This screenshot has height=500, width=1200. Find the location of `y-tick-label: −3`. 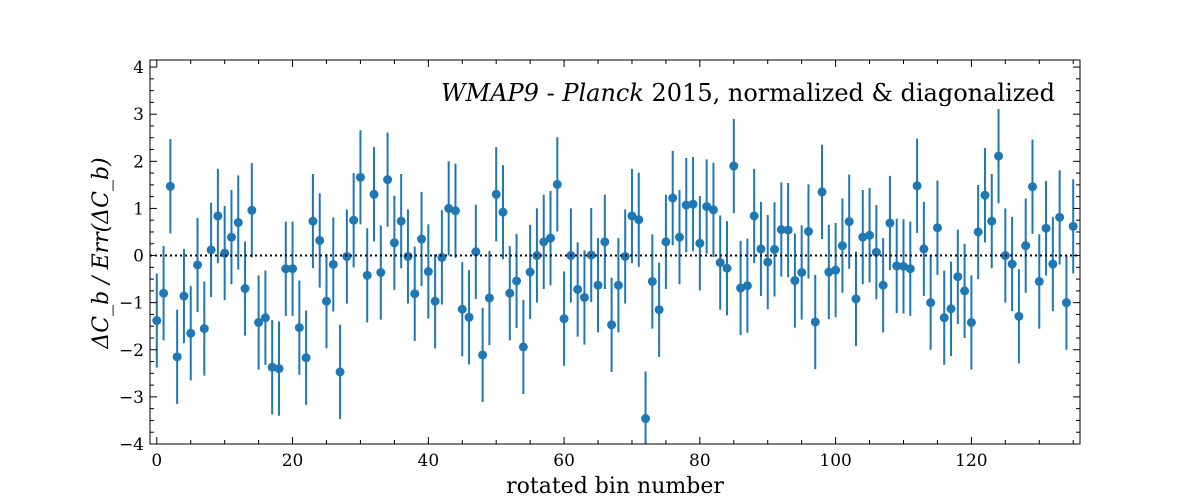

y-tick-label: −3 is located at coordinates (131, 398).